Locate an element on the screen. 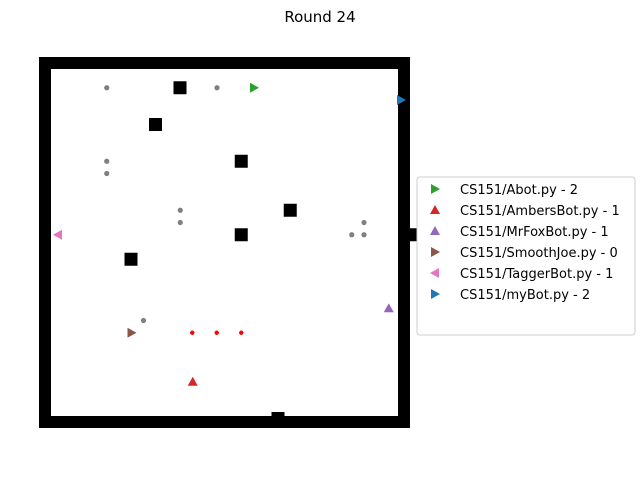 The width and height of the screenshot is (640, 480). ambersbot-marker is located at coordinates (192, 381).